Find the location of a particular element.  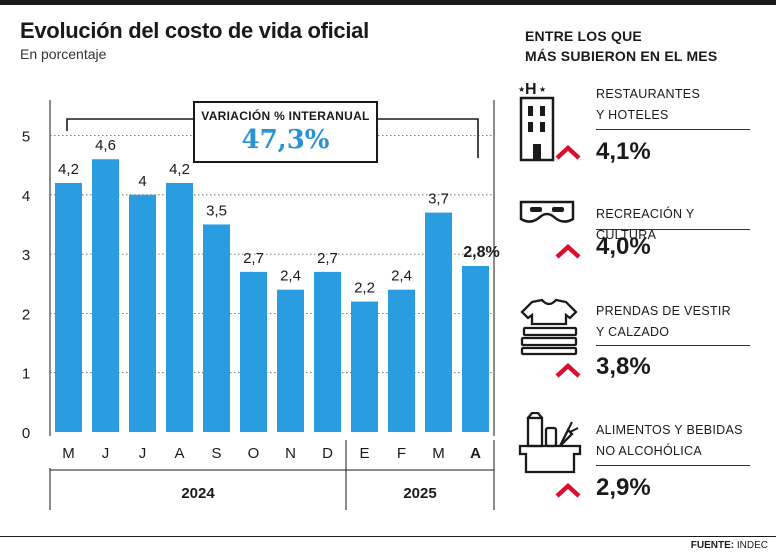

sidebar-title-line2: MÁS SUBIERON EN EL MES is located at coordinates (621, 56).